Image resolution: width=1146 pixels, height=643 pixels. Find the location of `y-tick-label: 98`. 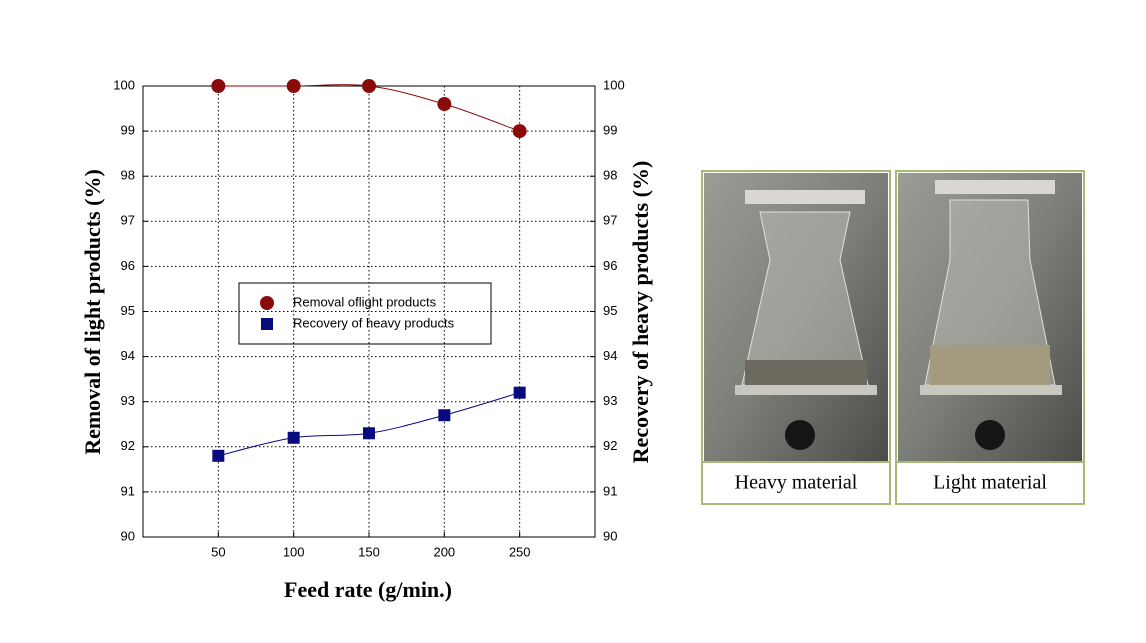

y-tick-label: 98 is located at coordinates (128, 175).